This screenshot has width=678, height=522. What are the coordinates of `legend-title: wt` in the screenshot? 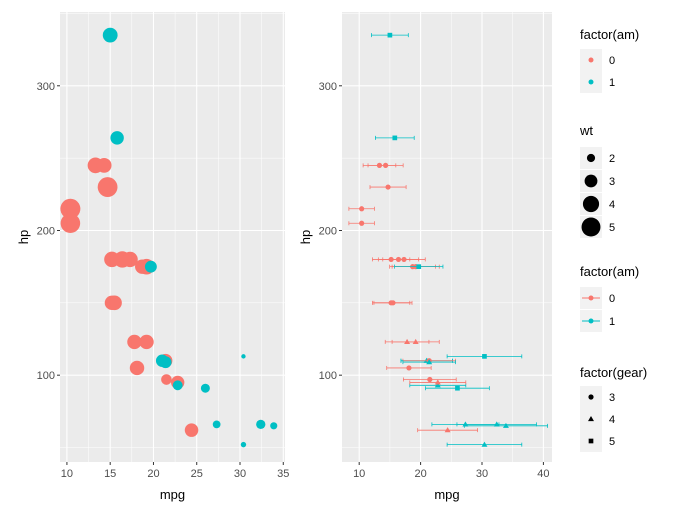 It's located at (586, 130).